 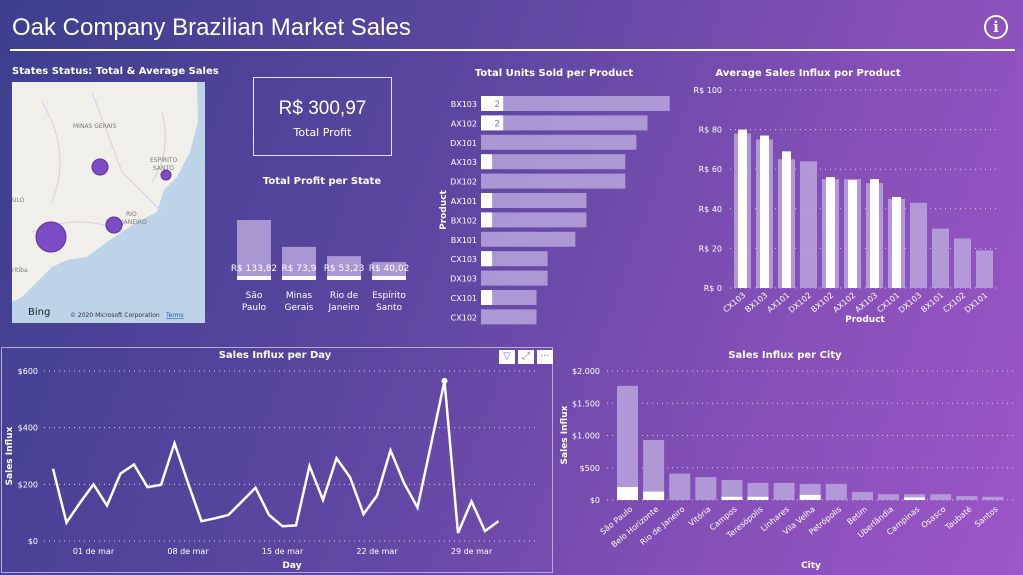 What do you see at coordinates (444, 209) in the screenshot?
I see `axis-title: Product` at bounding box center [444, 209].